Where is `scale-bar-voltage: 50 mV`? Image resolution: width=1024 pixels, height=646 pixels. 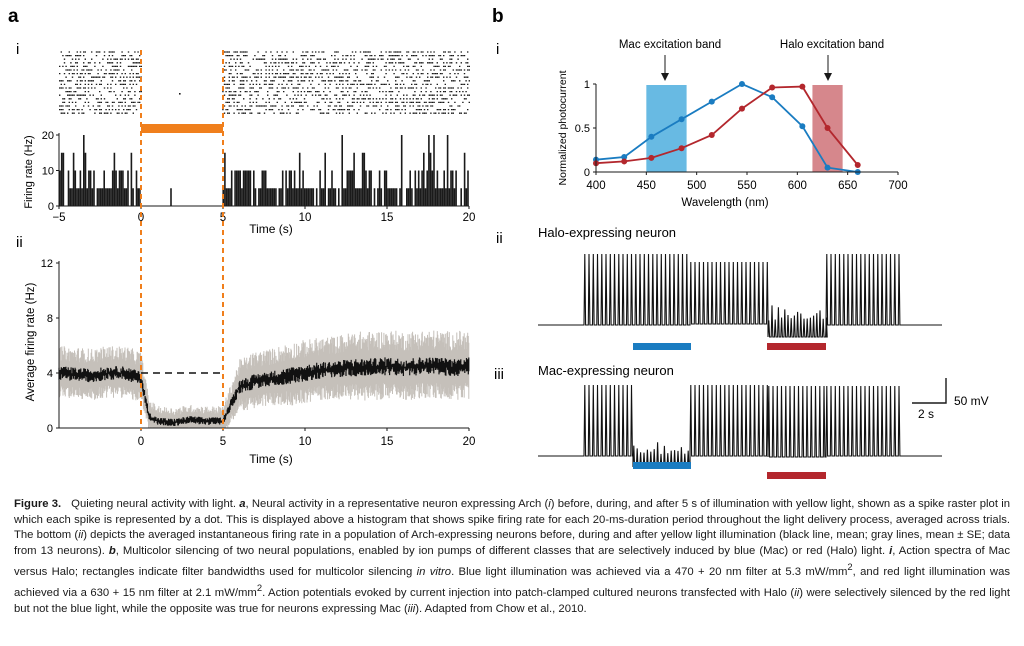
scale-bar-voltage: 50 mV is located at coordinates (971, 401).